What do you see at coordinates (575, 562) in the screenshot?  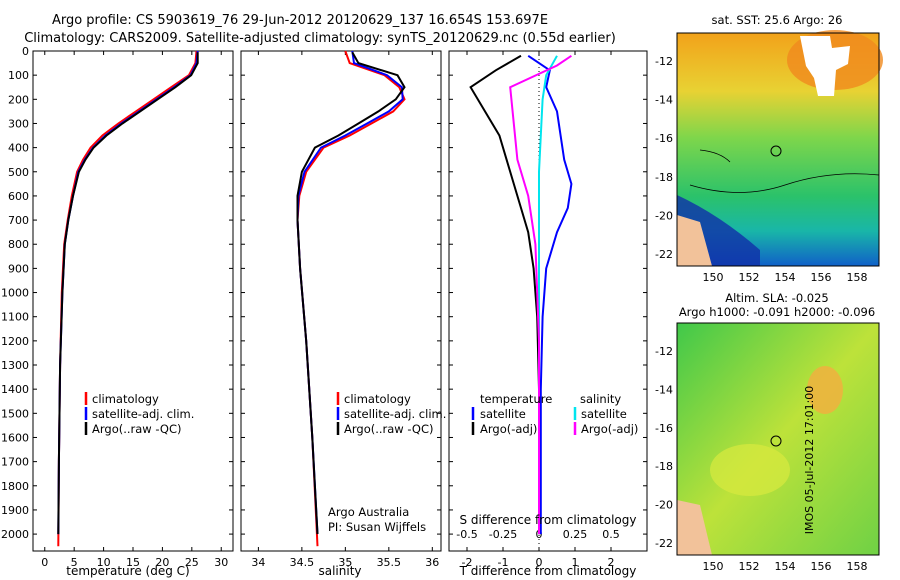 I see `x-tick-label: 1` at bounding box center [575, 562].